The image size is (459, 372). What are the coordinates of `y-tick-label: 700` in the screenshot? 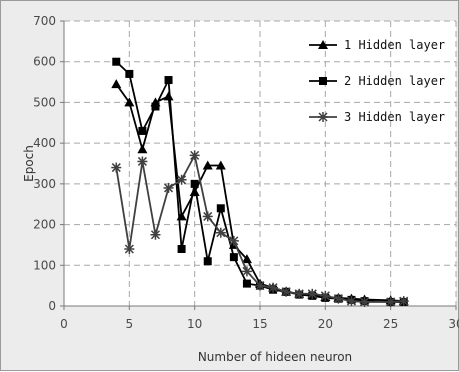 It's located at (44, 21).